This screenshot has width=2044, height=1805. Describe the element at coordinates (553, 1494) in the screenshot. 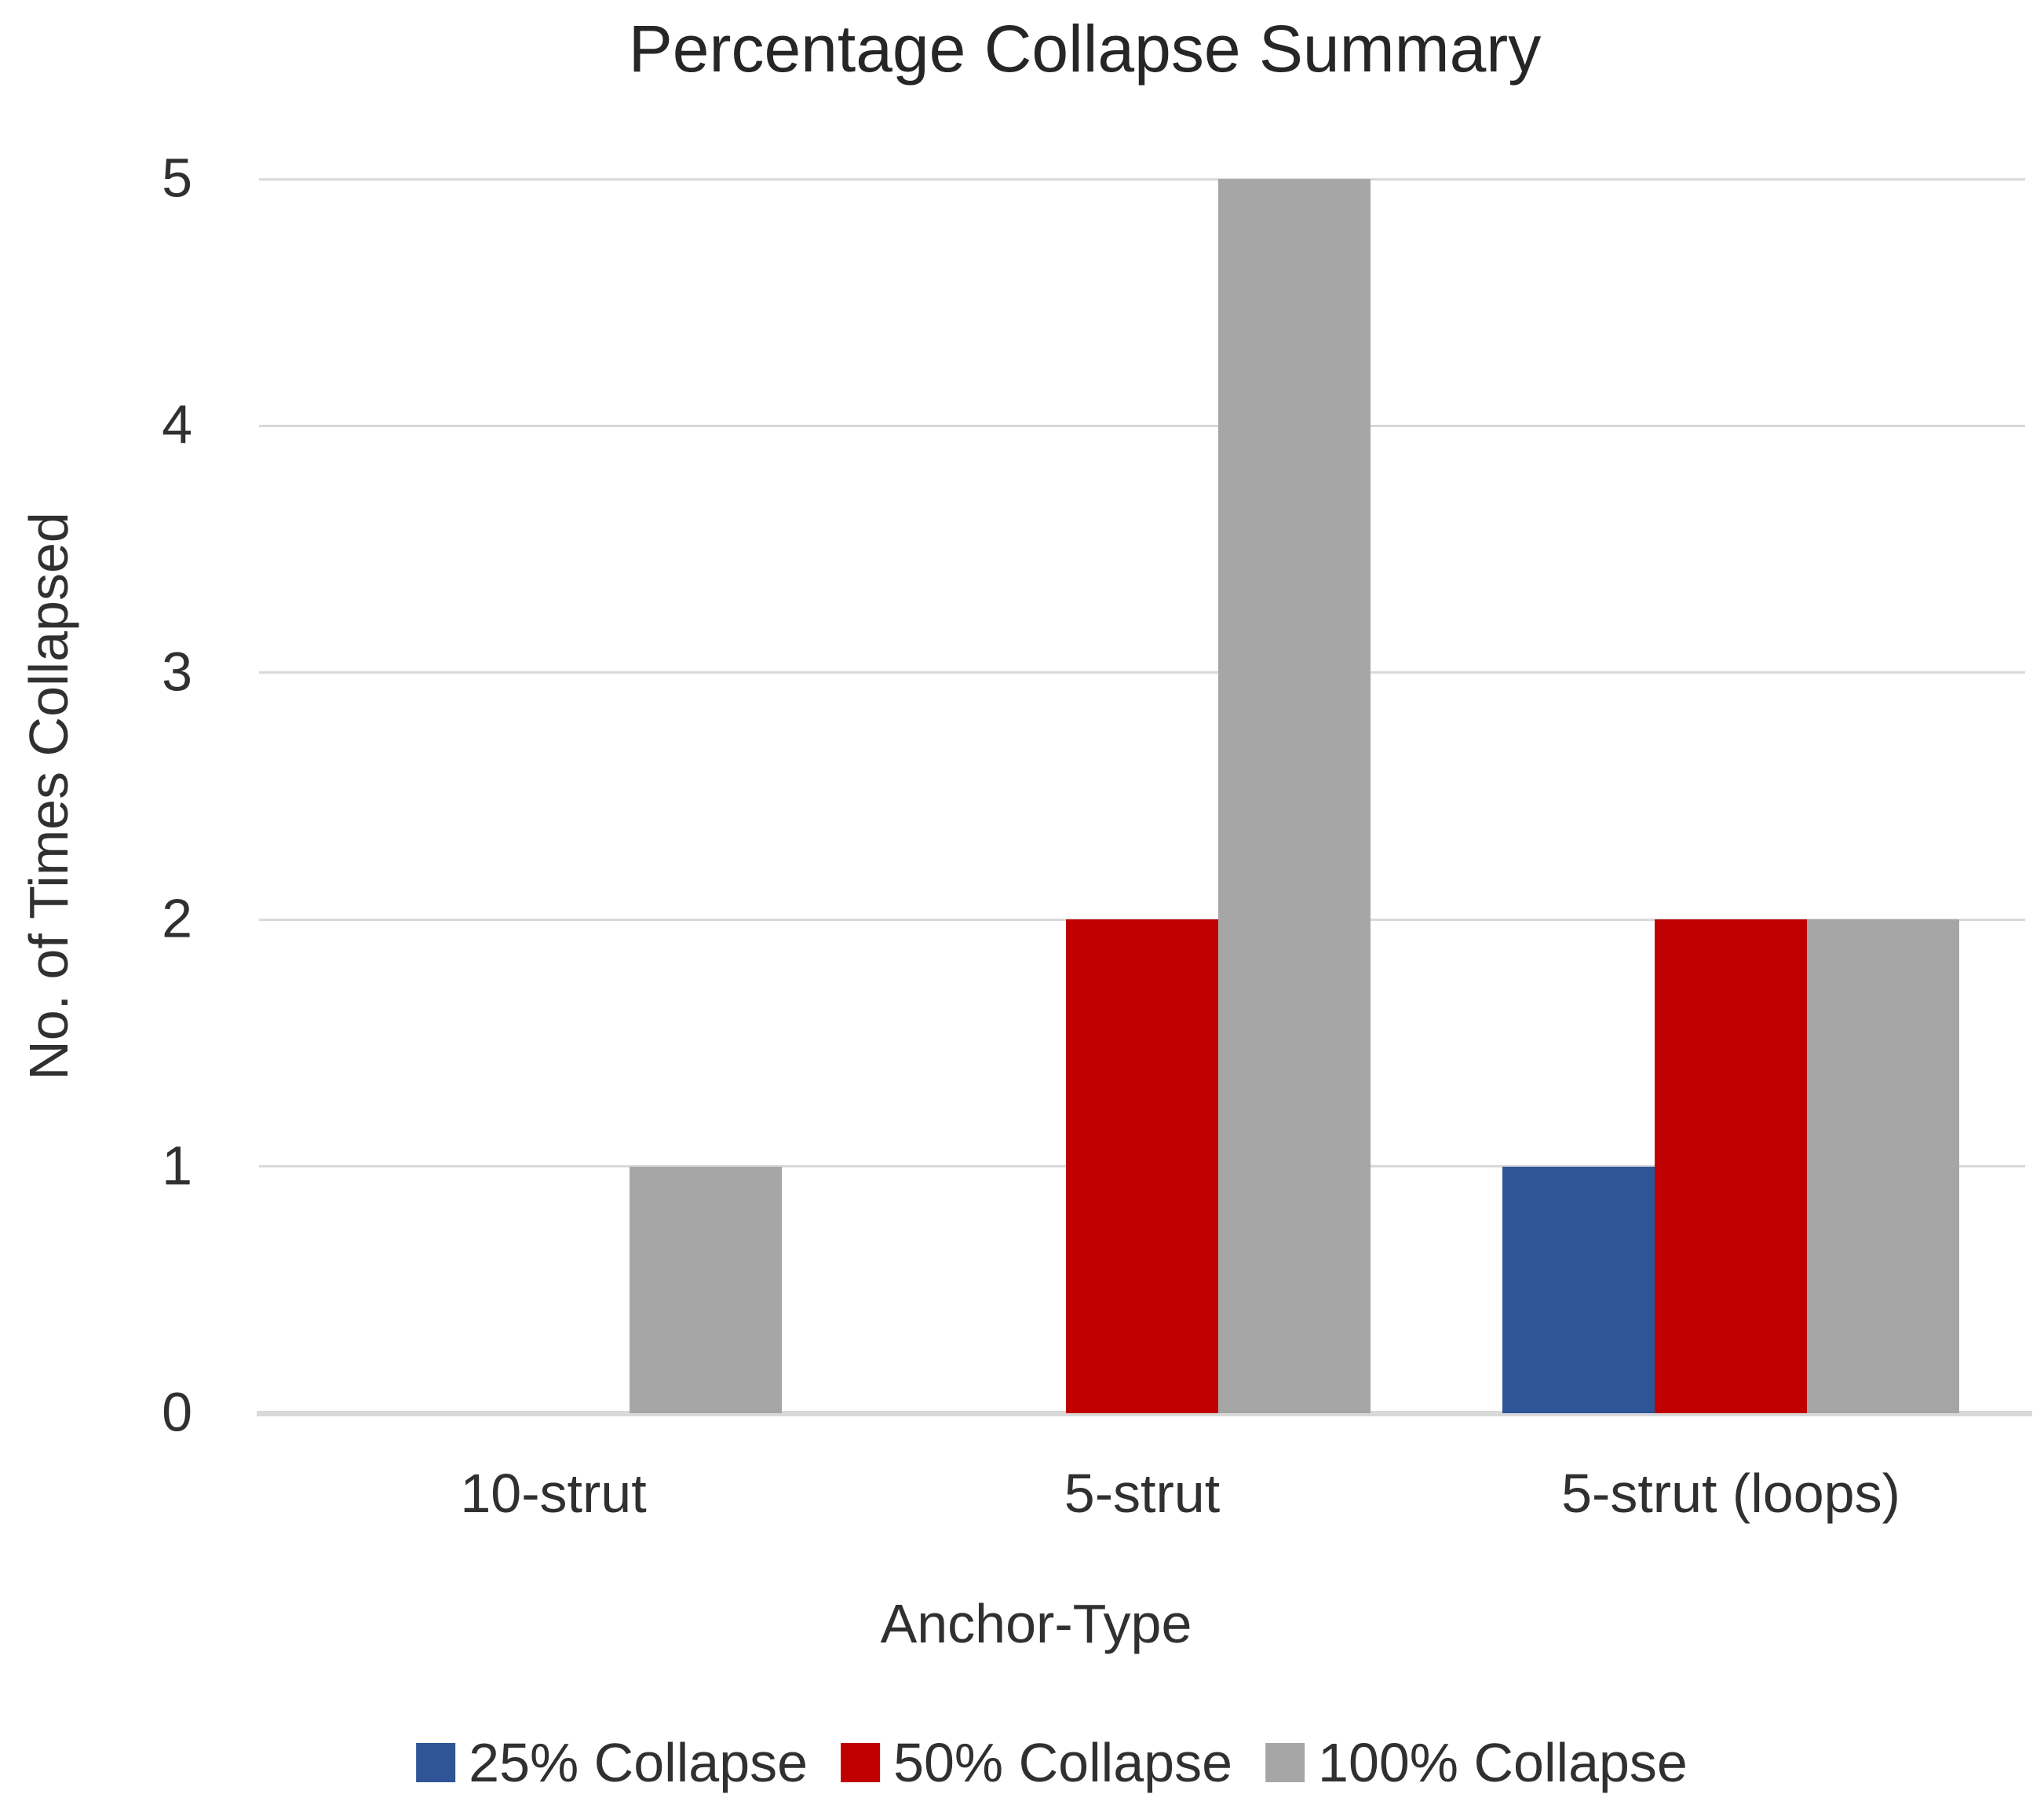

I see `category-label-10-strut: 10-strut` at that location.